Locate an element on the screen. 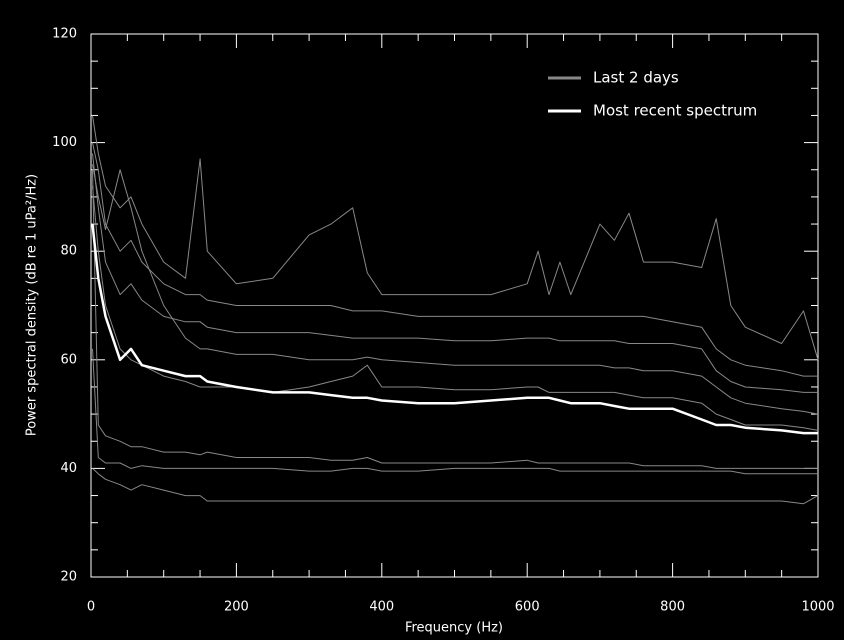 The image size is (844, 640). y-tick-label: 60 is located at coordinates (68, 359).